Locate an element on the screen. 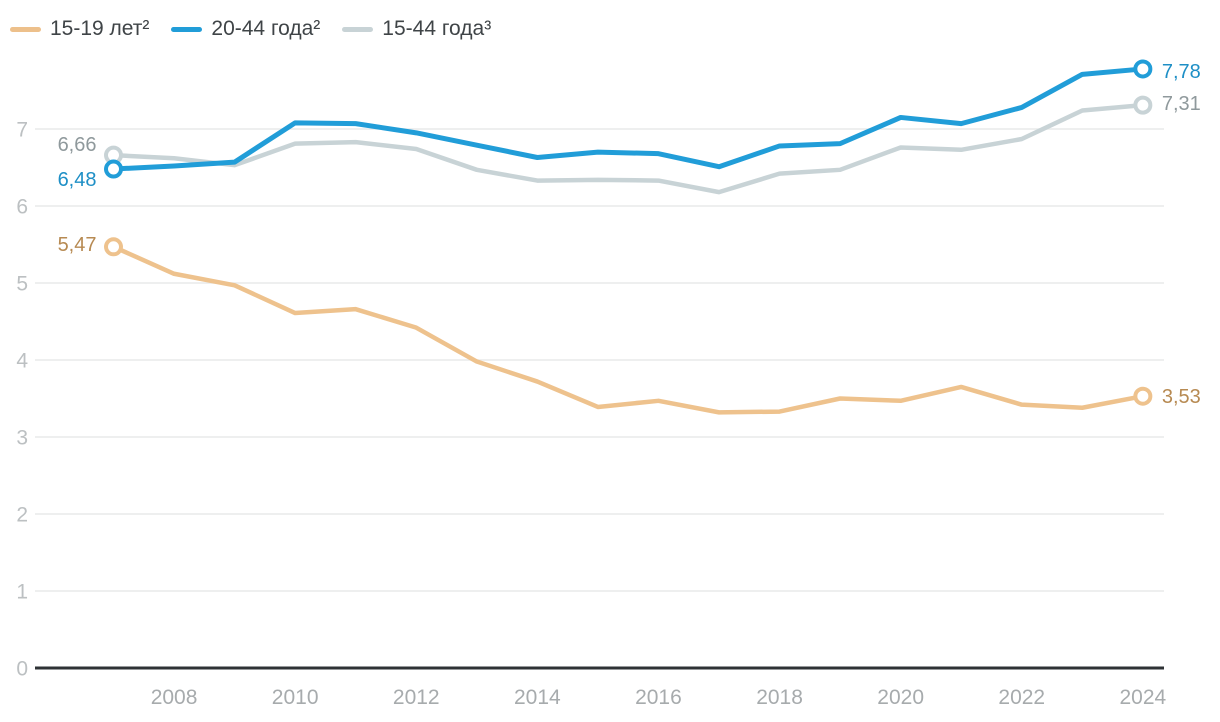  y-axis-tick-label: 2 is located at coordinates (22, 515).